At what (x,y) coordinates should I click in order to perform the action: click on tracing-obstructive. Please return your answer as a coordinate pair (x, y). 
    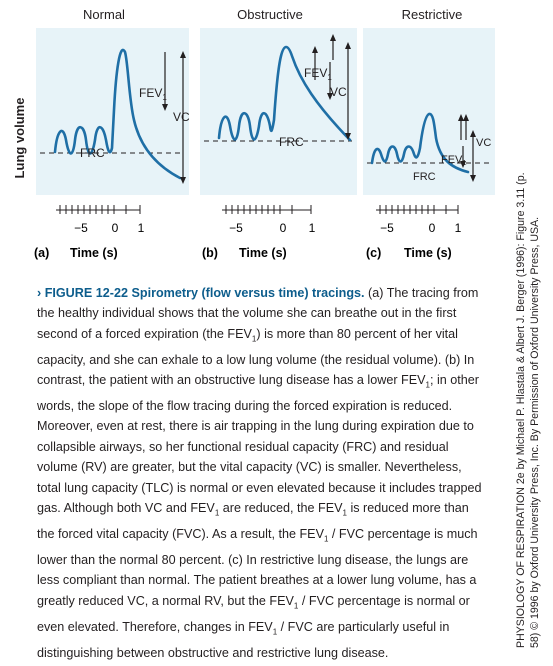
    Looking at the image, I should click on (284, 93).